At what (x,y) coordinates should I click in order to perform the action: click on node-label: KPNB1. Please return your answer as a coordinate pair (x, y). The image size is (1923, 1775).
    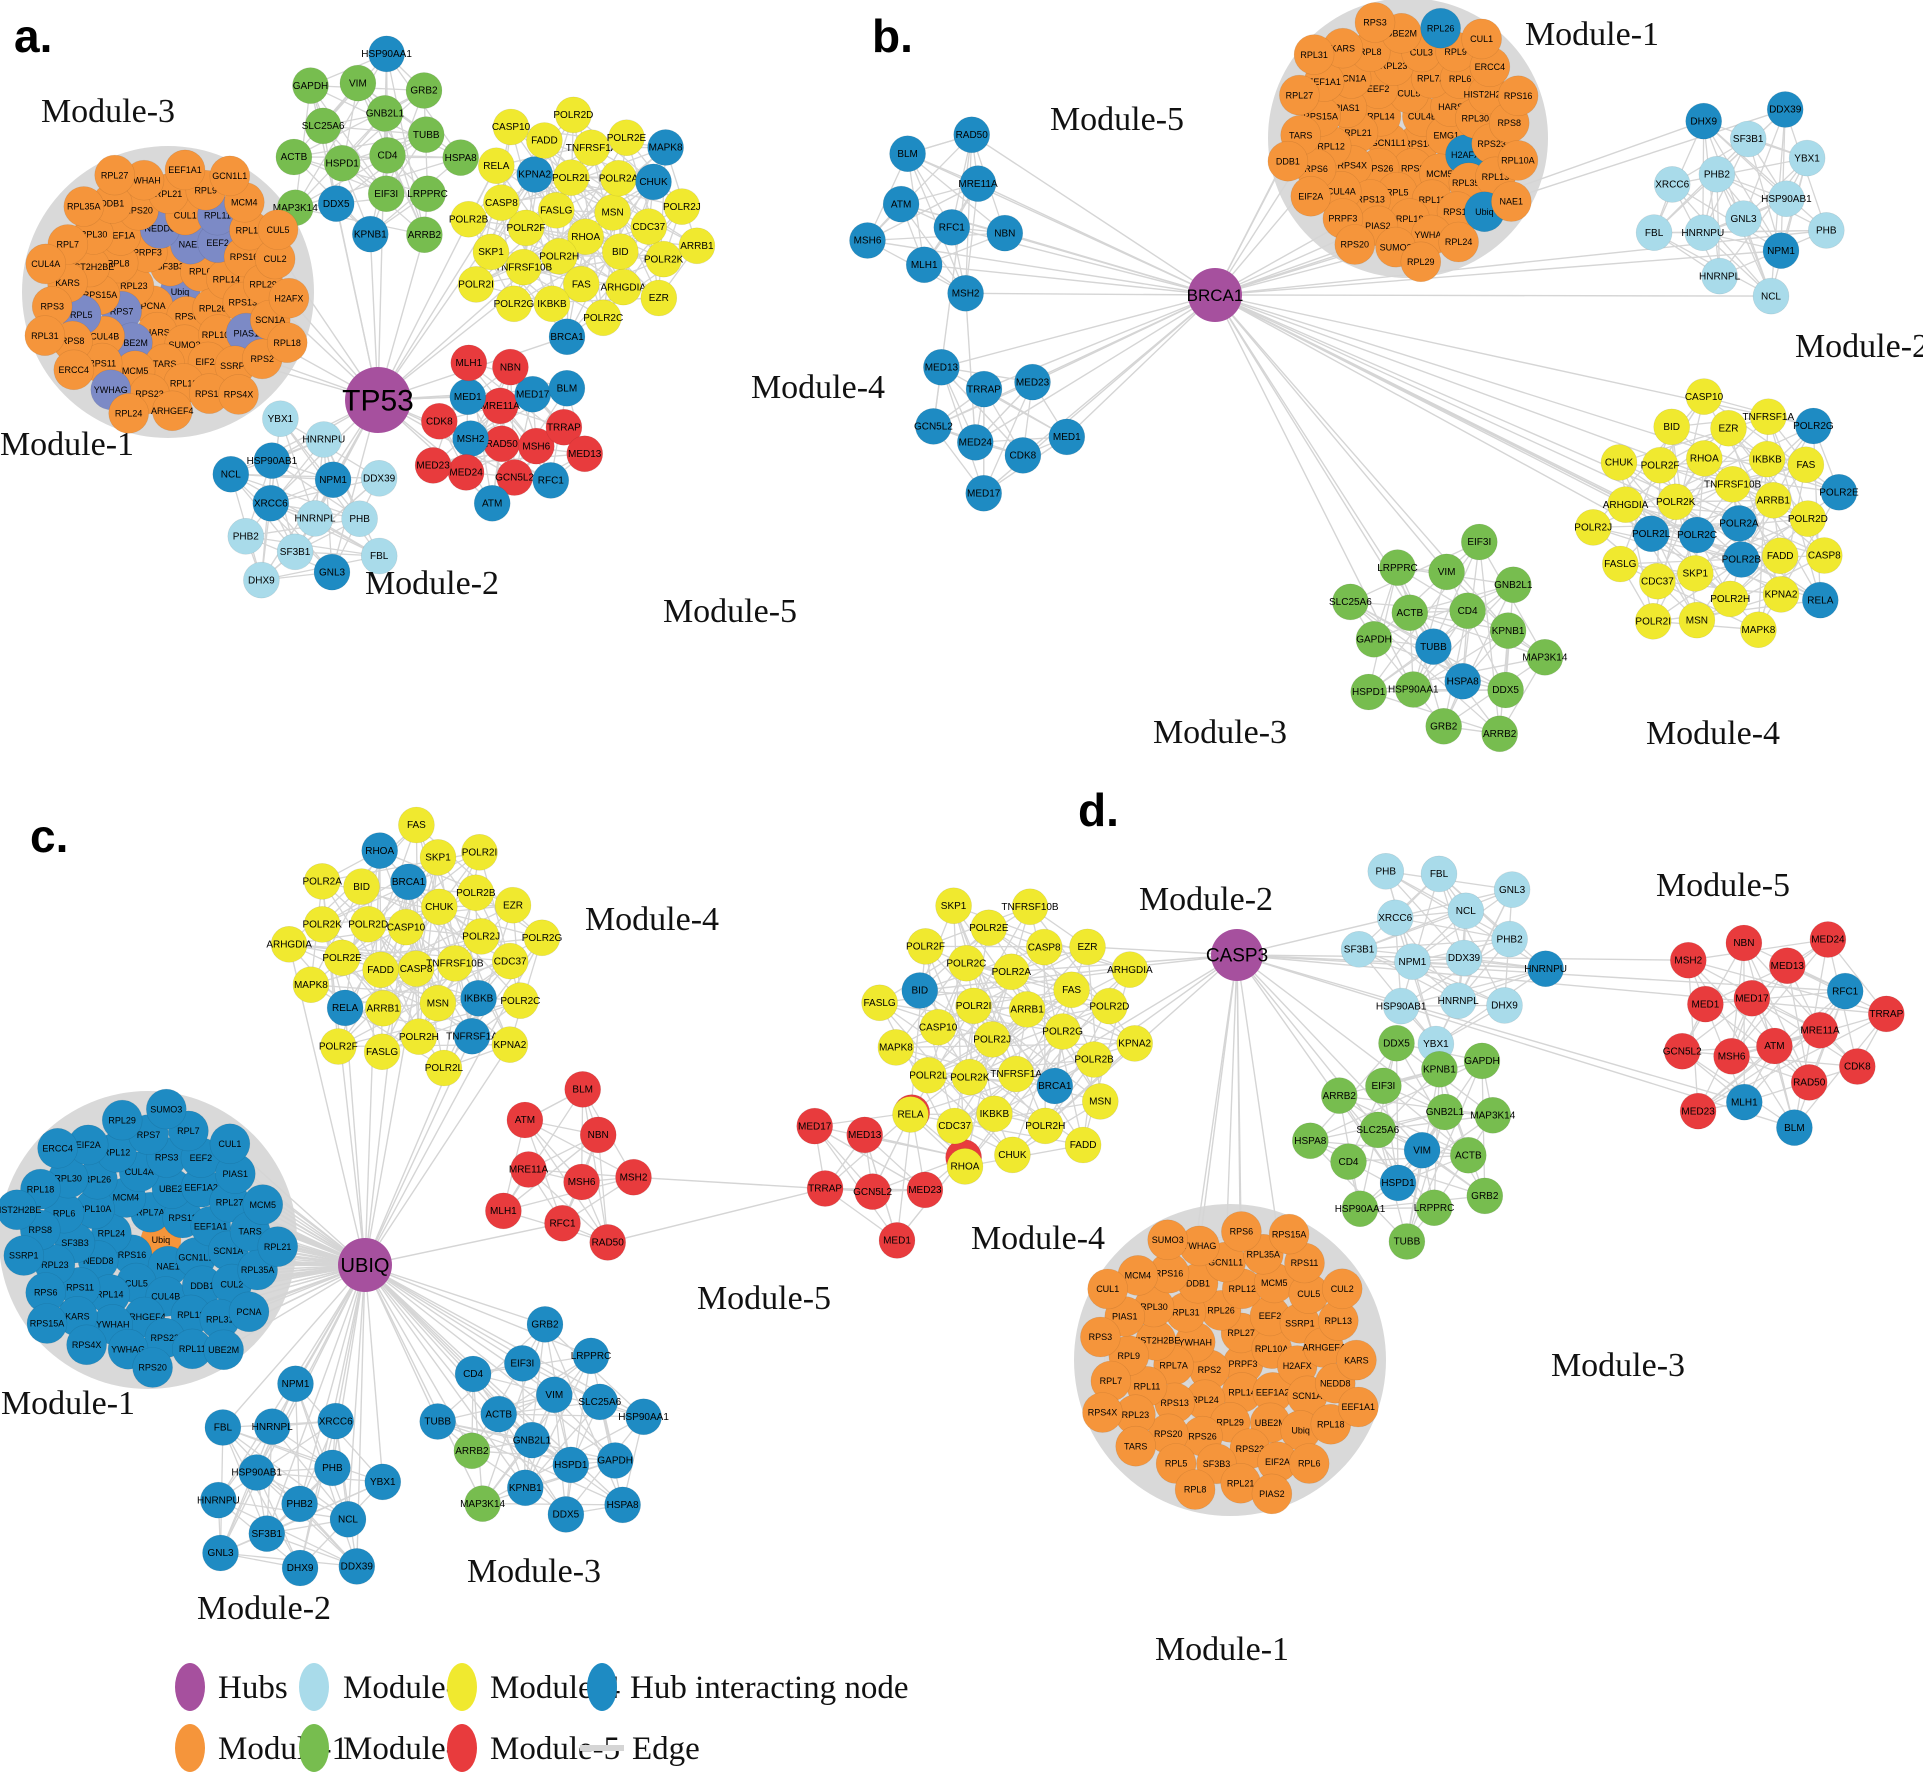
    Looking at the image, I should click on (1508, 631).